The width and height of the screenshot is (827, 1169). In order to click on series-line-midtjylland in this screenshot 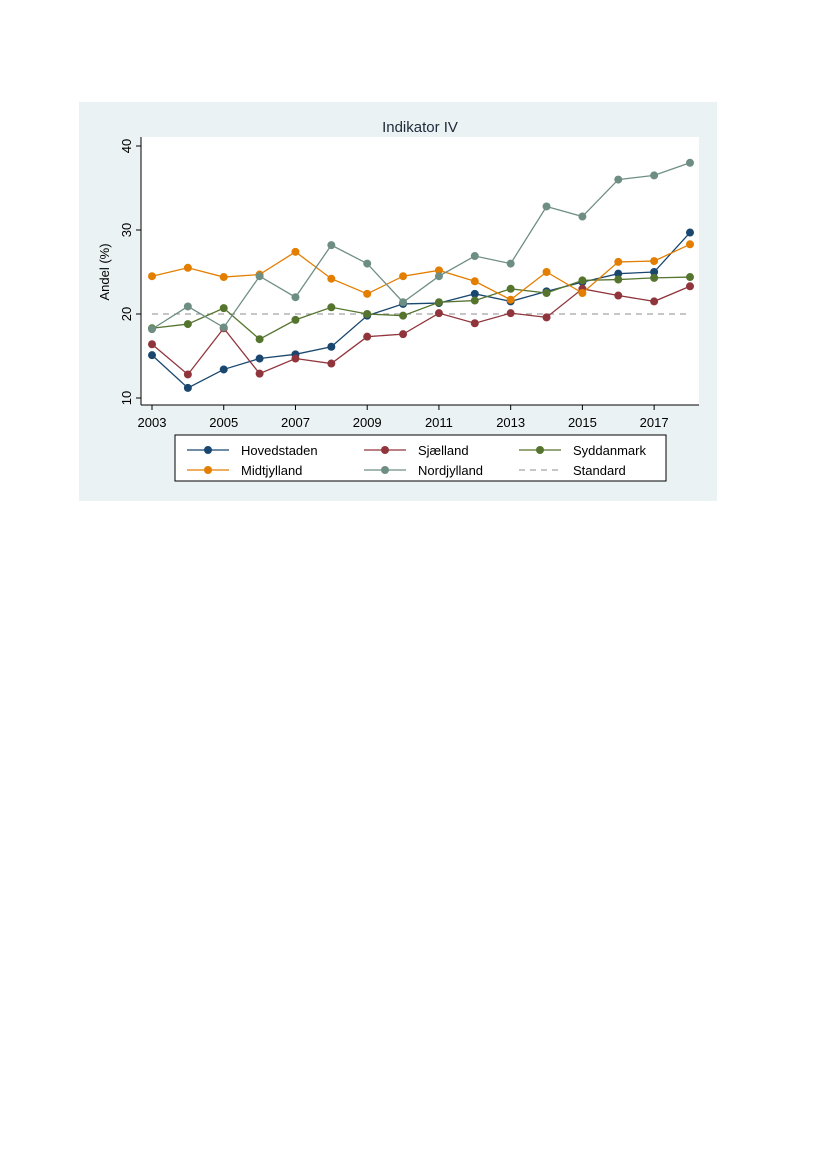, I will do `click(421, 272)`.